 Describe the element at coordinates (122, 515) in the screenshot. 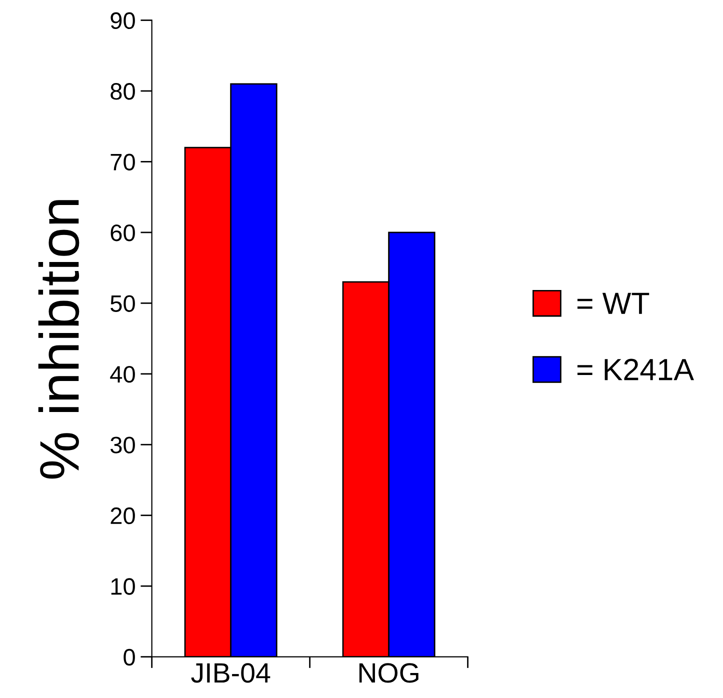

I see `y-tick-label: 20` at that location.